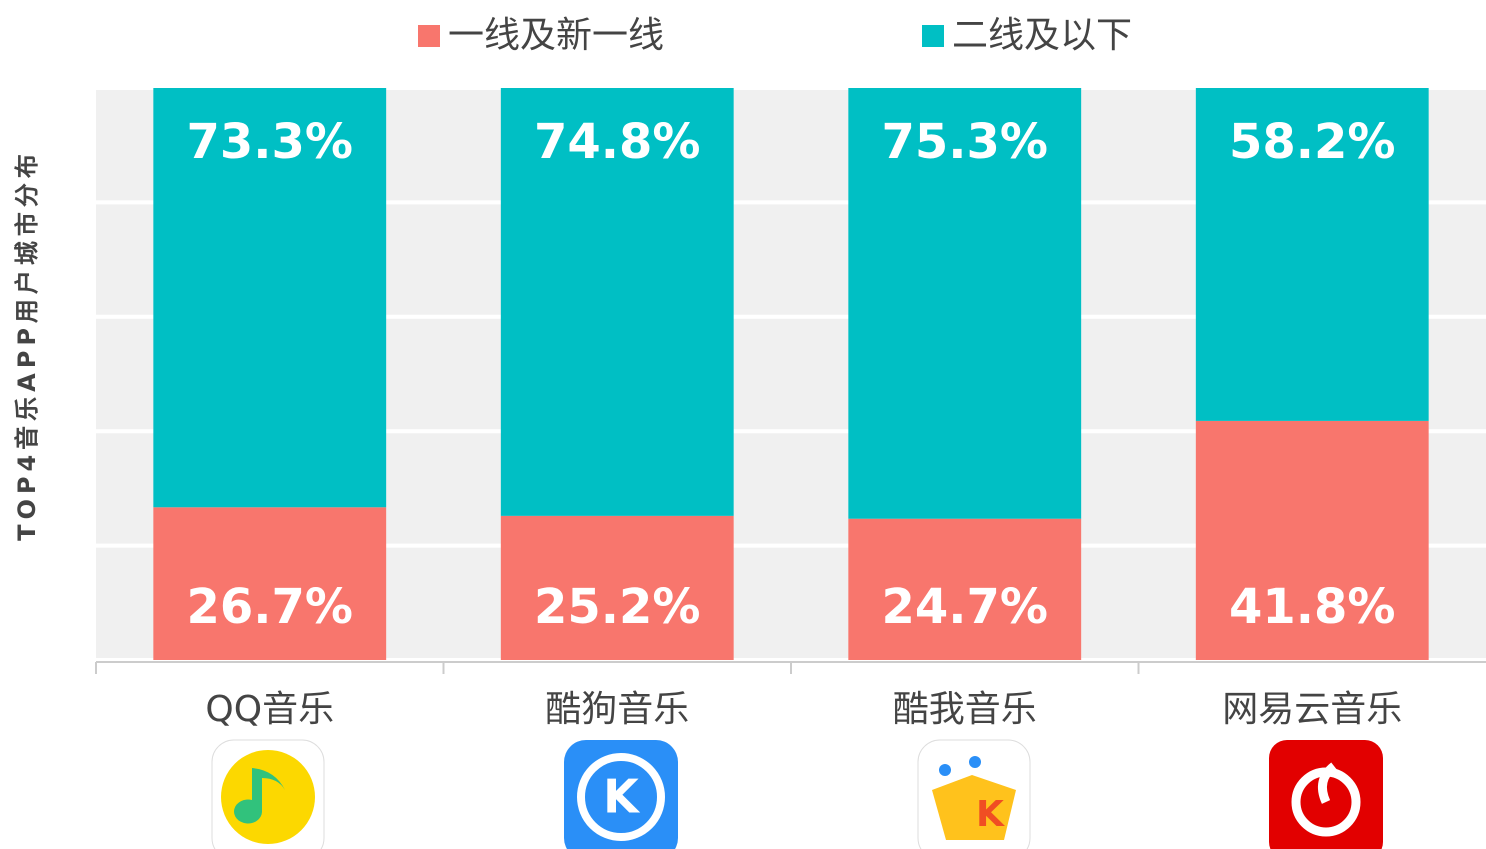 The width and height of the screenshot is (1486, 849). I want to click on value-label: 25.2%, so click(617, 607).